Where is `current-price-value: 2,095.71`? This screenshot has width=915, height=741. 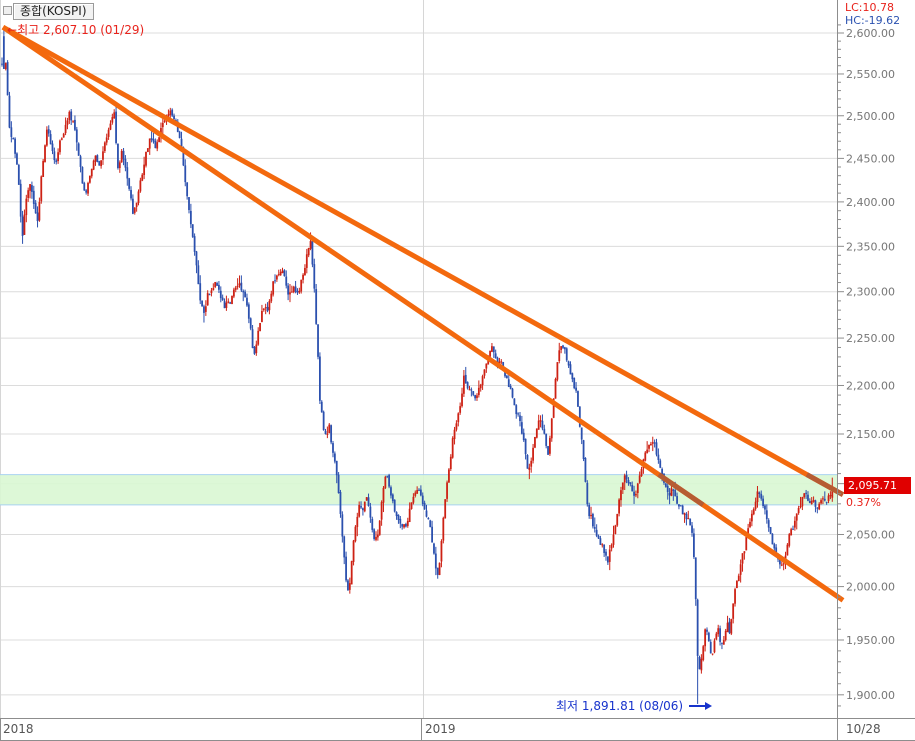
current-price-value: 2,095.71 is located at coordinates (872, 485).